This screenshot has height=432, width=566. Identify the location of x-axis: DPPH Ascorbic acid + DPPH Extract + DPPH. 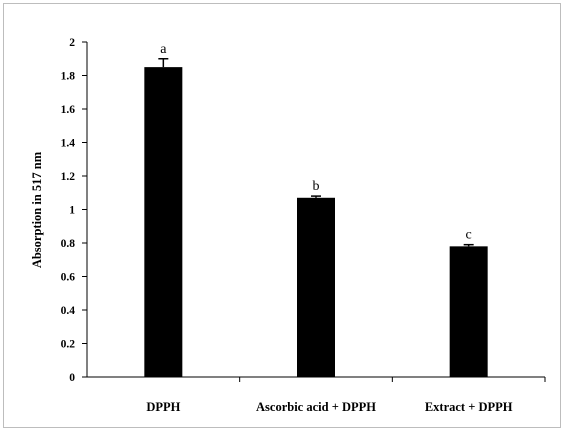
(316, 395).